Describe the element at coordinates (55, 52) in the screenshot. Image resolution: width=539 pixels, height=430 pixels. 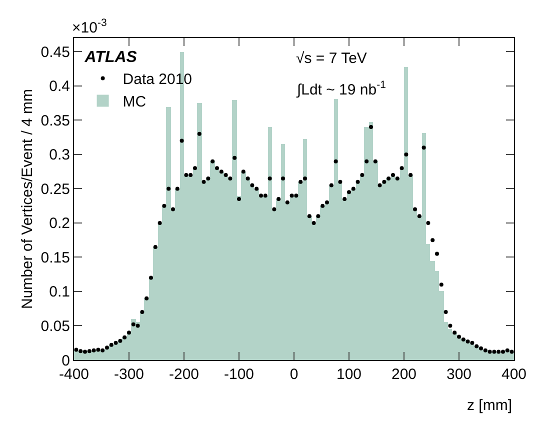
I see `y-tick-label: 0.45` at that location.